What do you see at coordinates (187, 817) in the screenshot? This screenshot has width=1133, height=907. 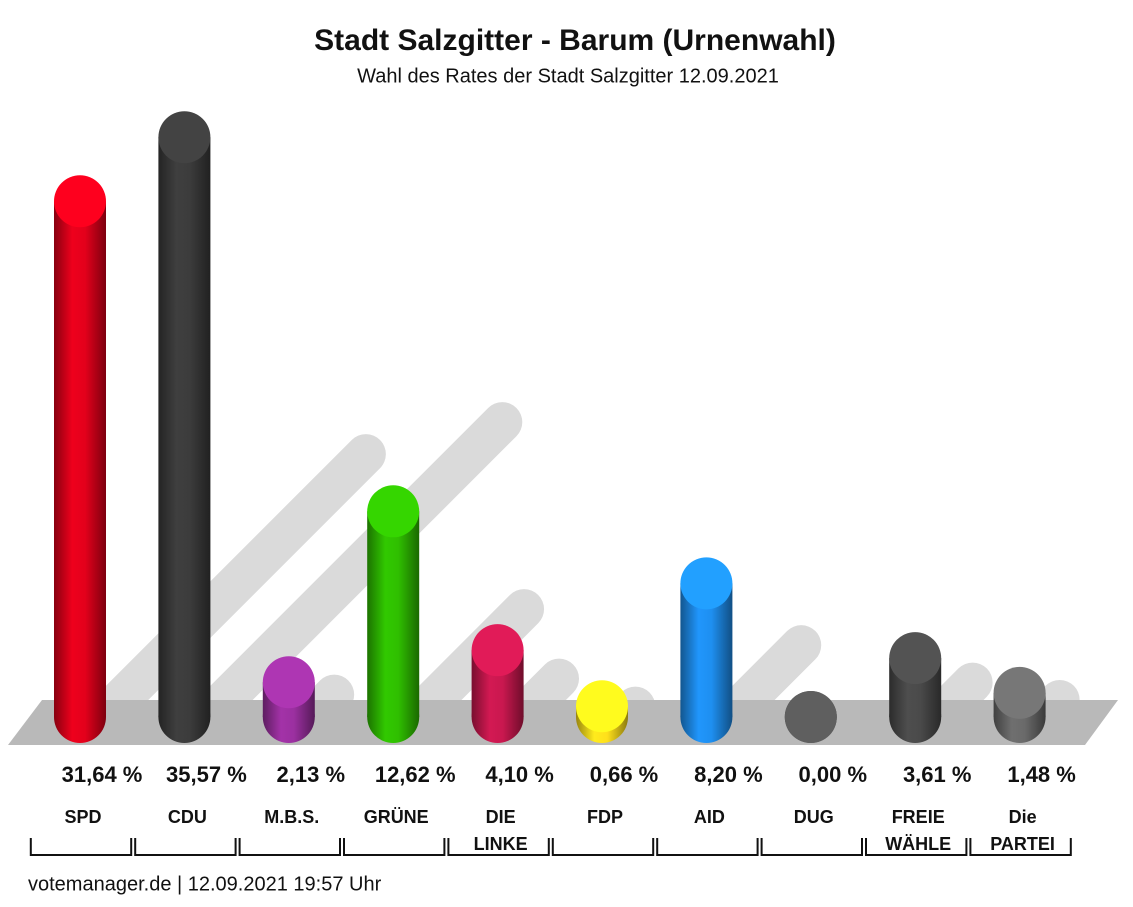 I see `x-tick-label: CDU` at bounding box center [187, 817].